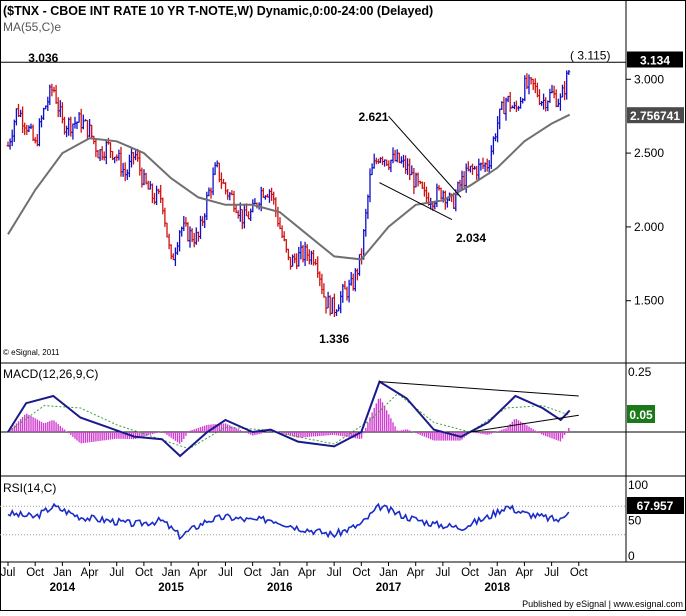  What do you see at coordinates (171, 588) in the screenshot?
I see `time-year-label: 2015` at bounding box center [171, 588].